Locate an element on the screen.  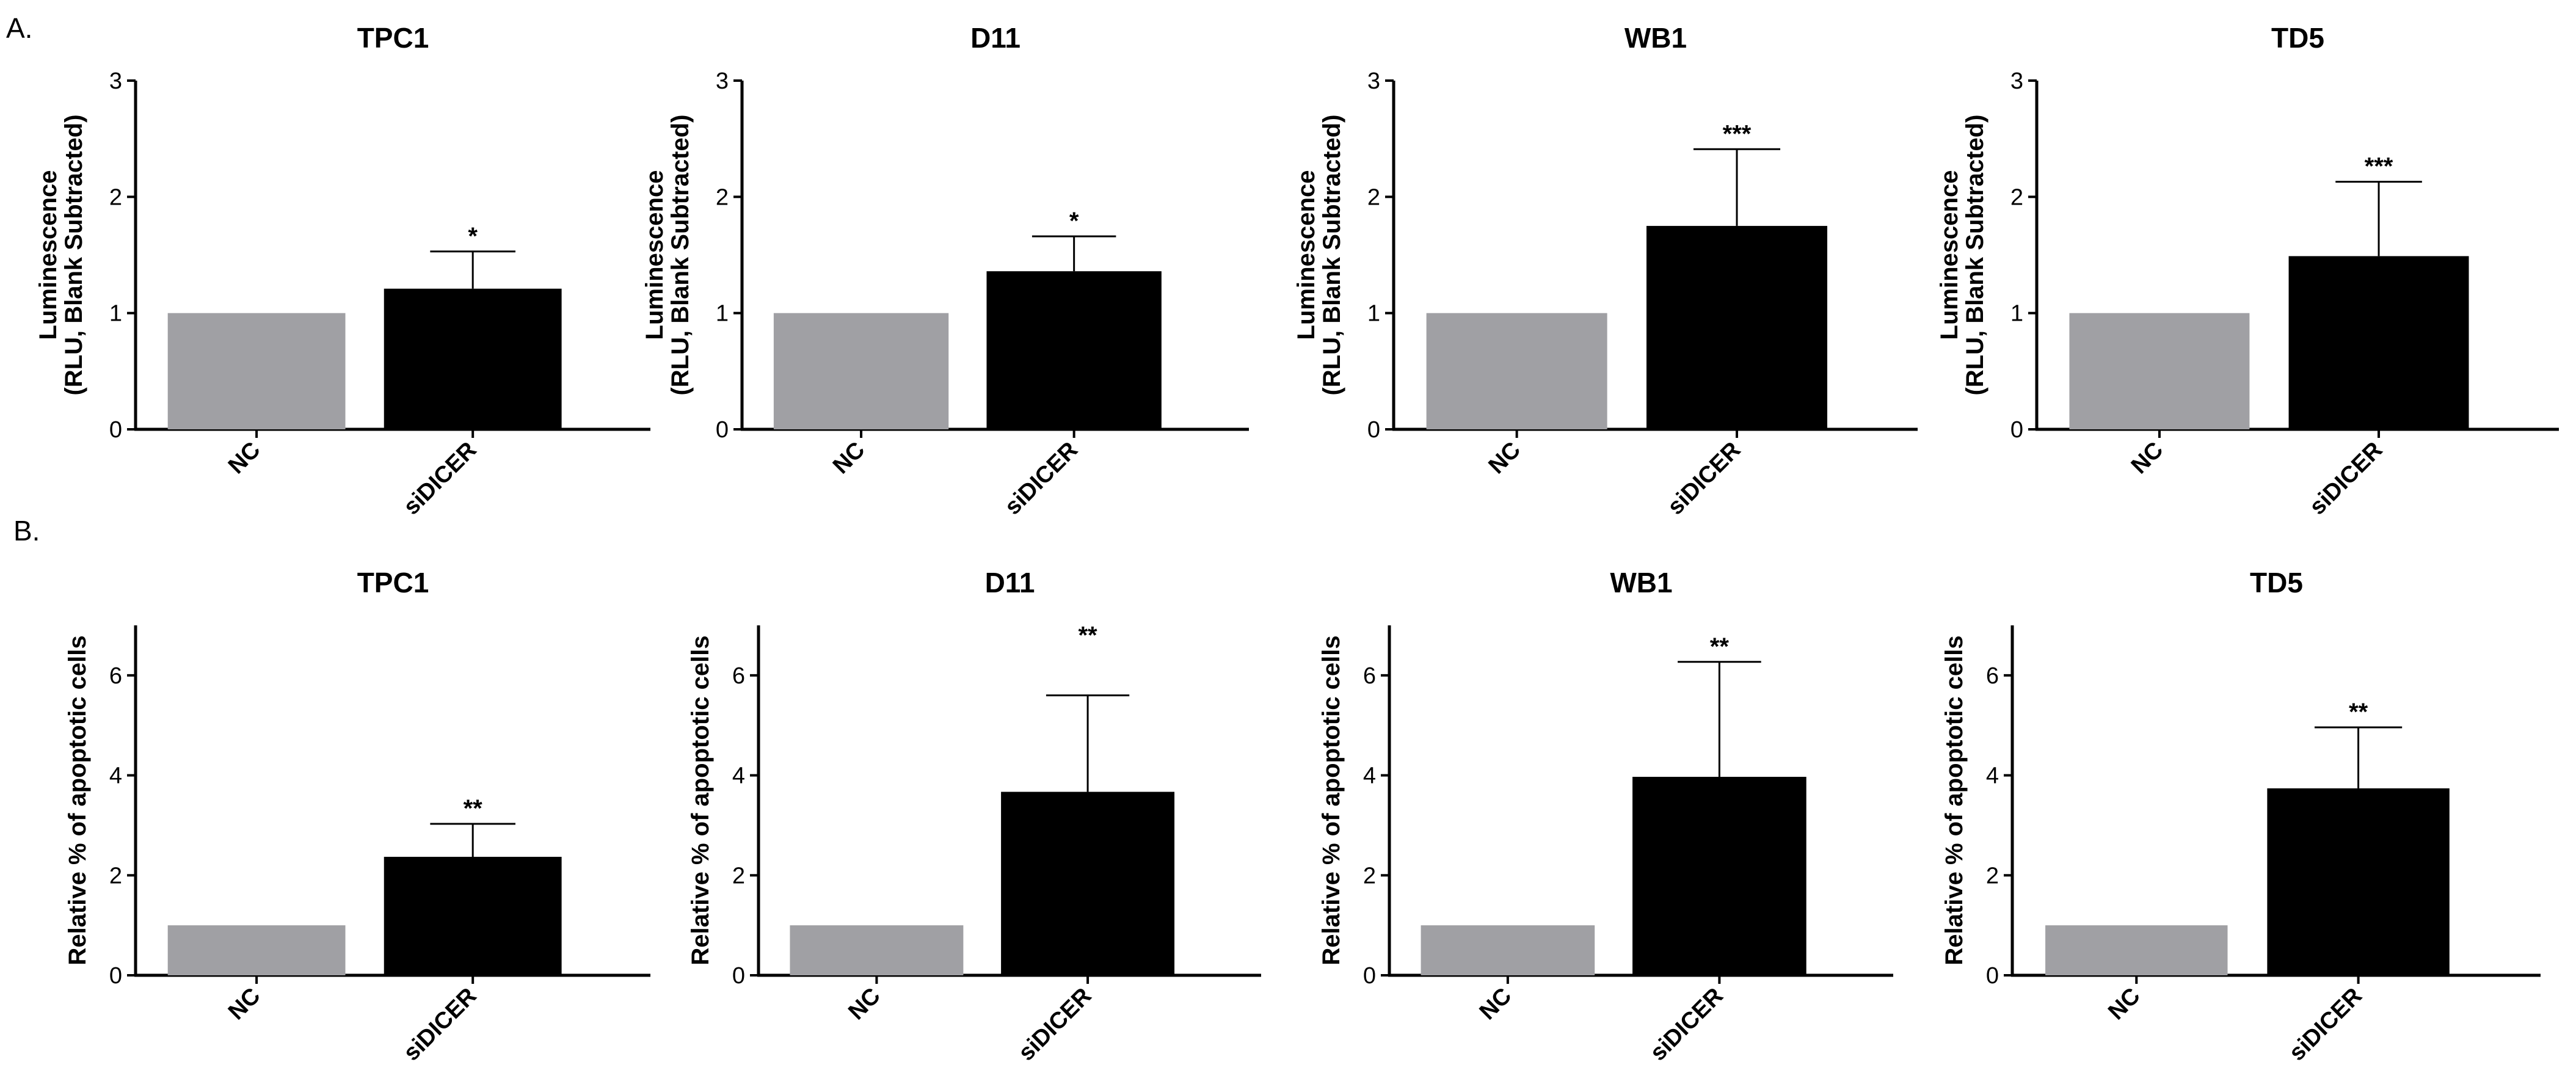
panel-label-a: A. is located at coordinates (19, 28).